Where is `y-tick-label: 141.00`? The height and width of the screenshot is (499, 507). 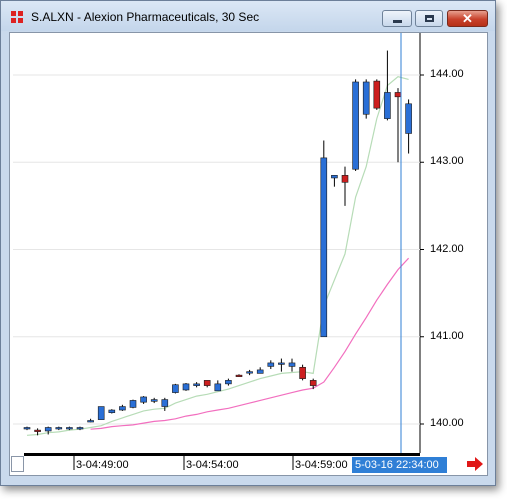 y-tick-label: 141.00 is located at coordinates (447, 335).